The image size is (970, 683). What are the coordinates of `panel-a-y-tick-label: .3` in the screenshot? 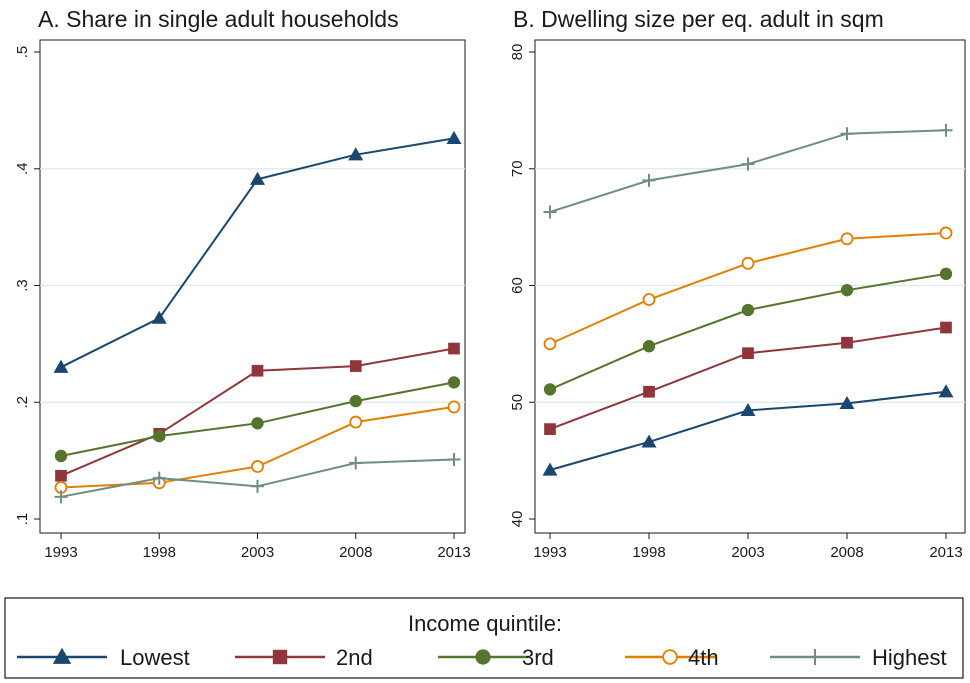 It's located at (22, 285).